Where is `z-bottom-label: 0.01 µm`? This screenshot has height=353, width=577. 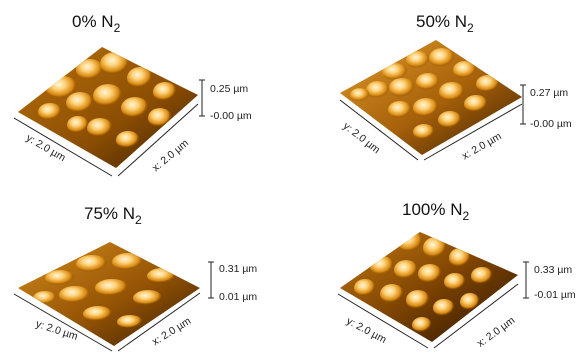 z-bottom-label: 0.01 µm is located at coordinates (238, 297).